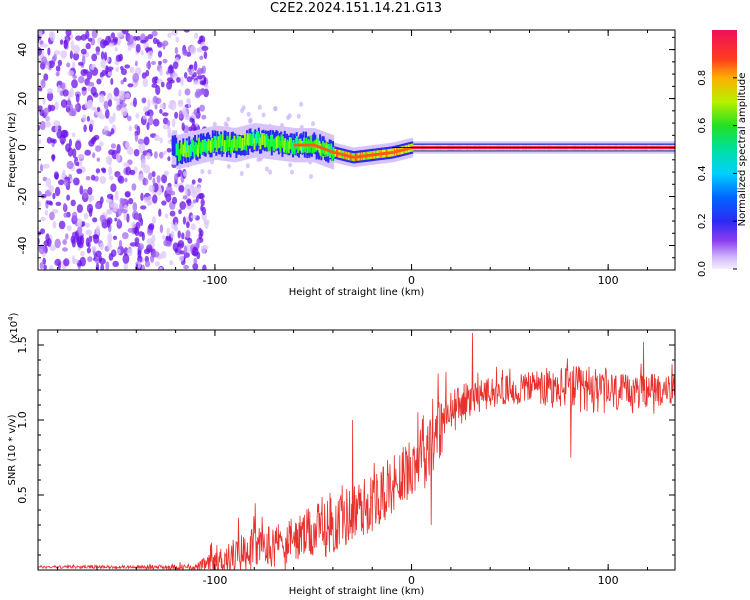 This screenshot has height=600, width=750. Describe the element at coordinates (22, 147) in the screenshot. I see `y-tick-label: 0` at that location.